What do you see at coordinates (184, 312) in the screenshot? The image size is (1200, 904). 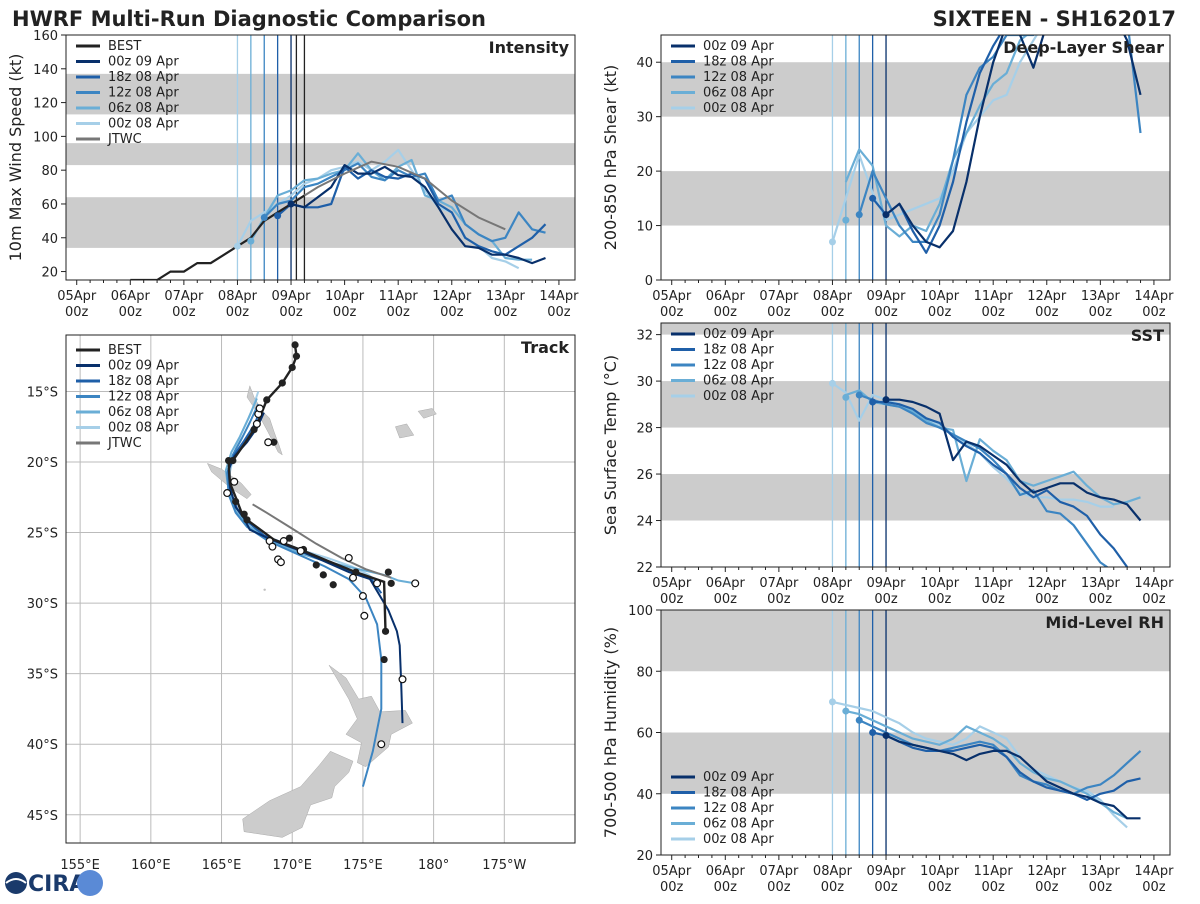 I see `intensity-xtick-label-line-2-1: 00z` at bounding box center [184, 312].